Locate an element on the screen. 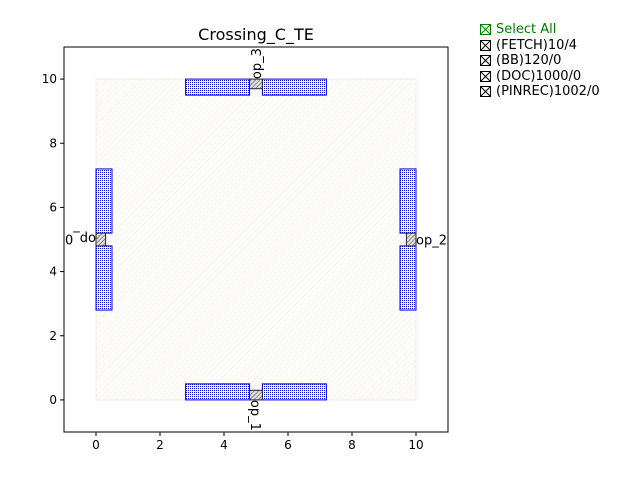 This screenshot has height=480, width=640. pin-label: op_3 is located at coordinates (257, 63).